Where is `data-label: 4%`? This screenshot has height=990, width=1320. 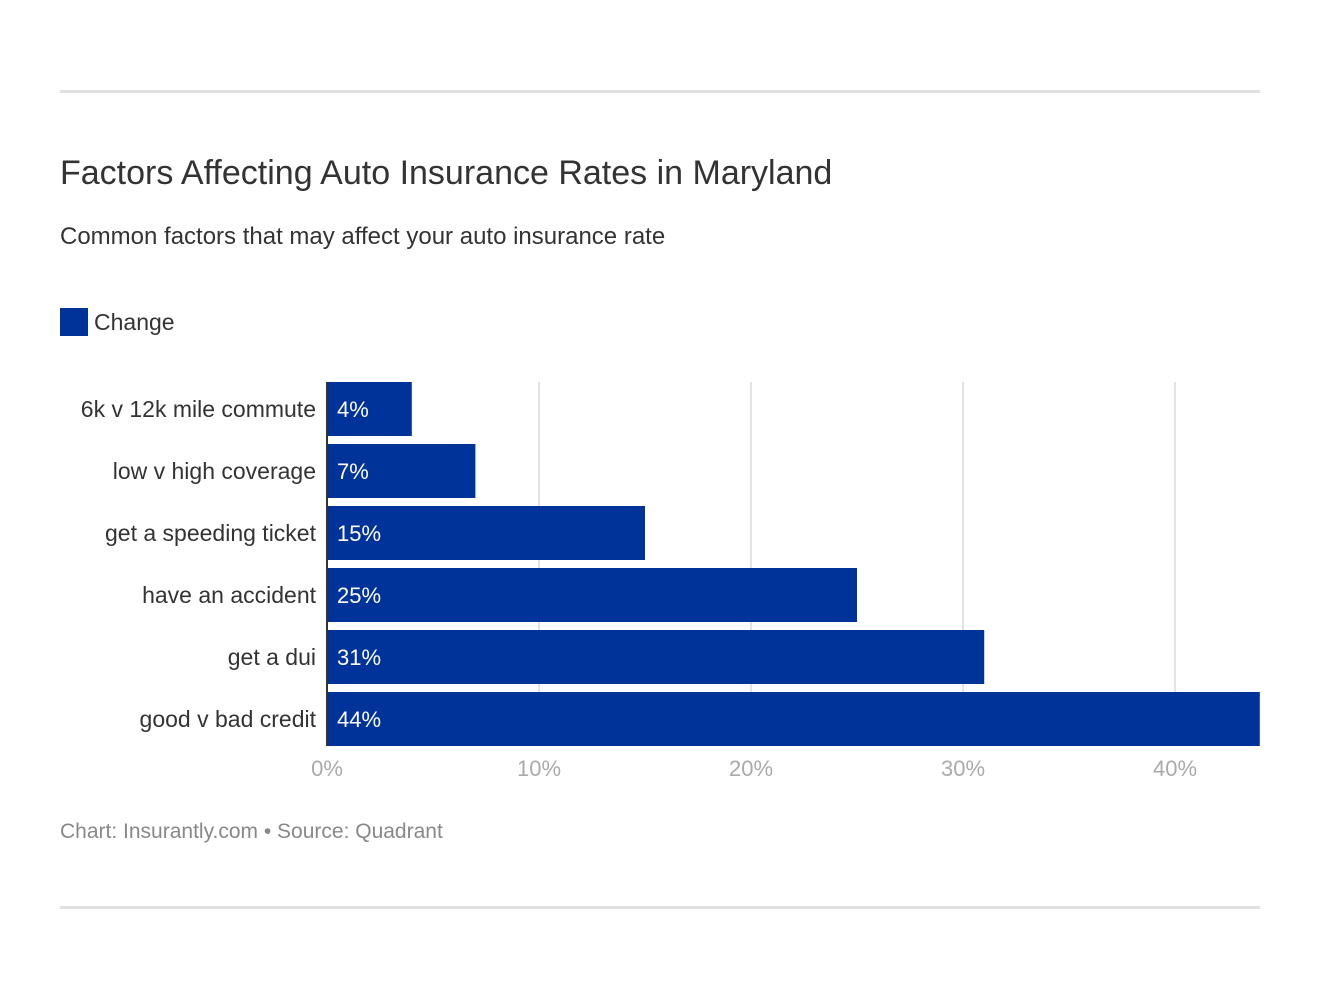
data-label: 4% is located at coordinates (353, 409).